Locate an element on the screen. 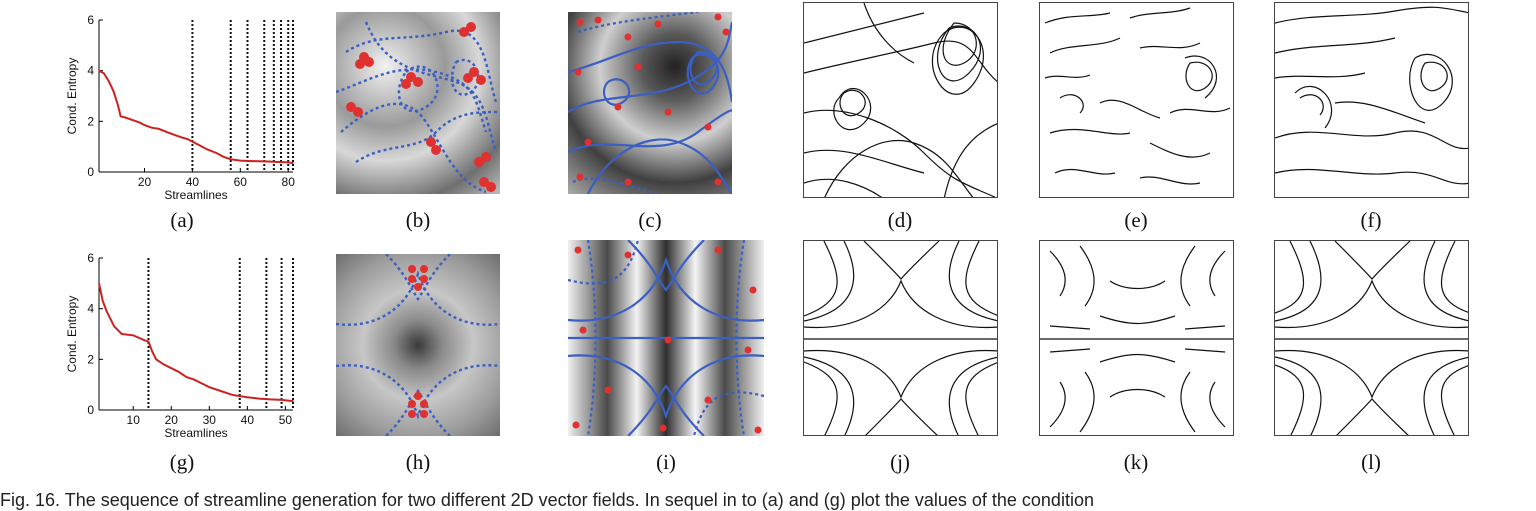  streamline-seed-image-b is located at coordinates (418, 103).